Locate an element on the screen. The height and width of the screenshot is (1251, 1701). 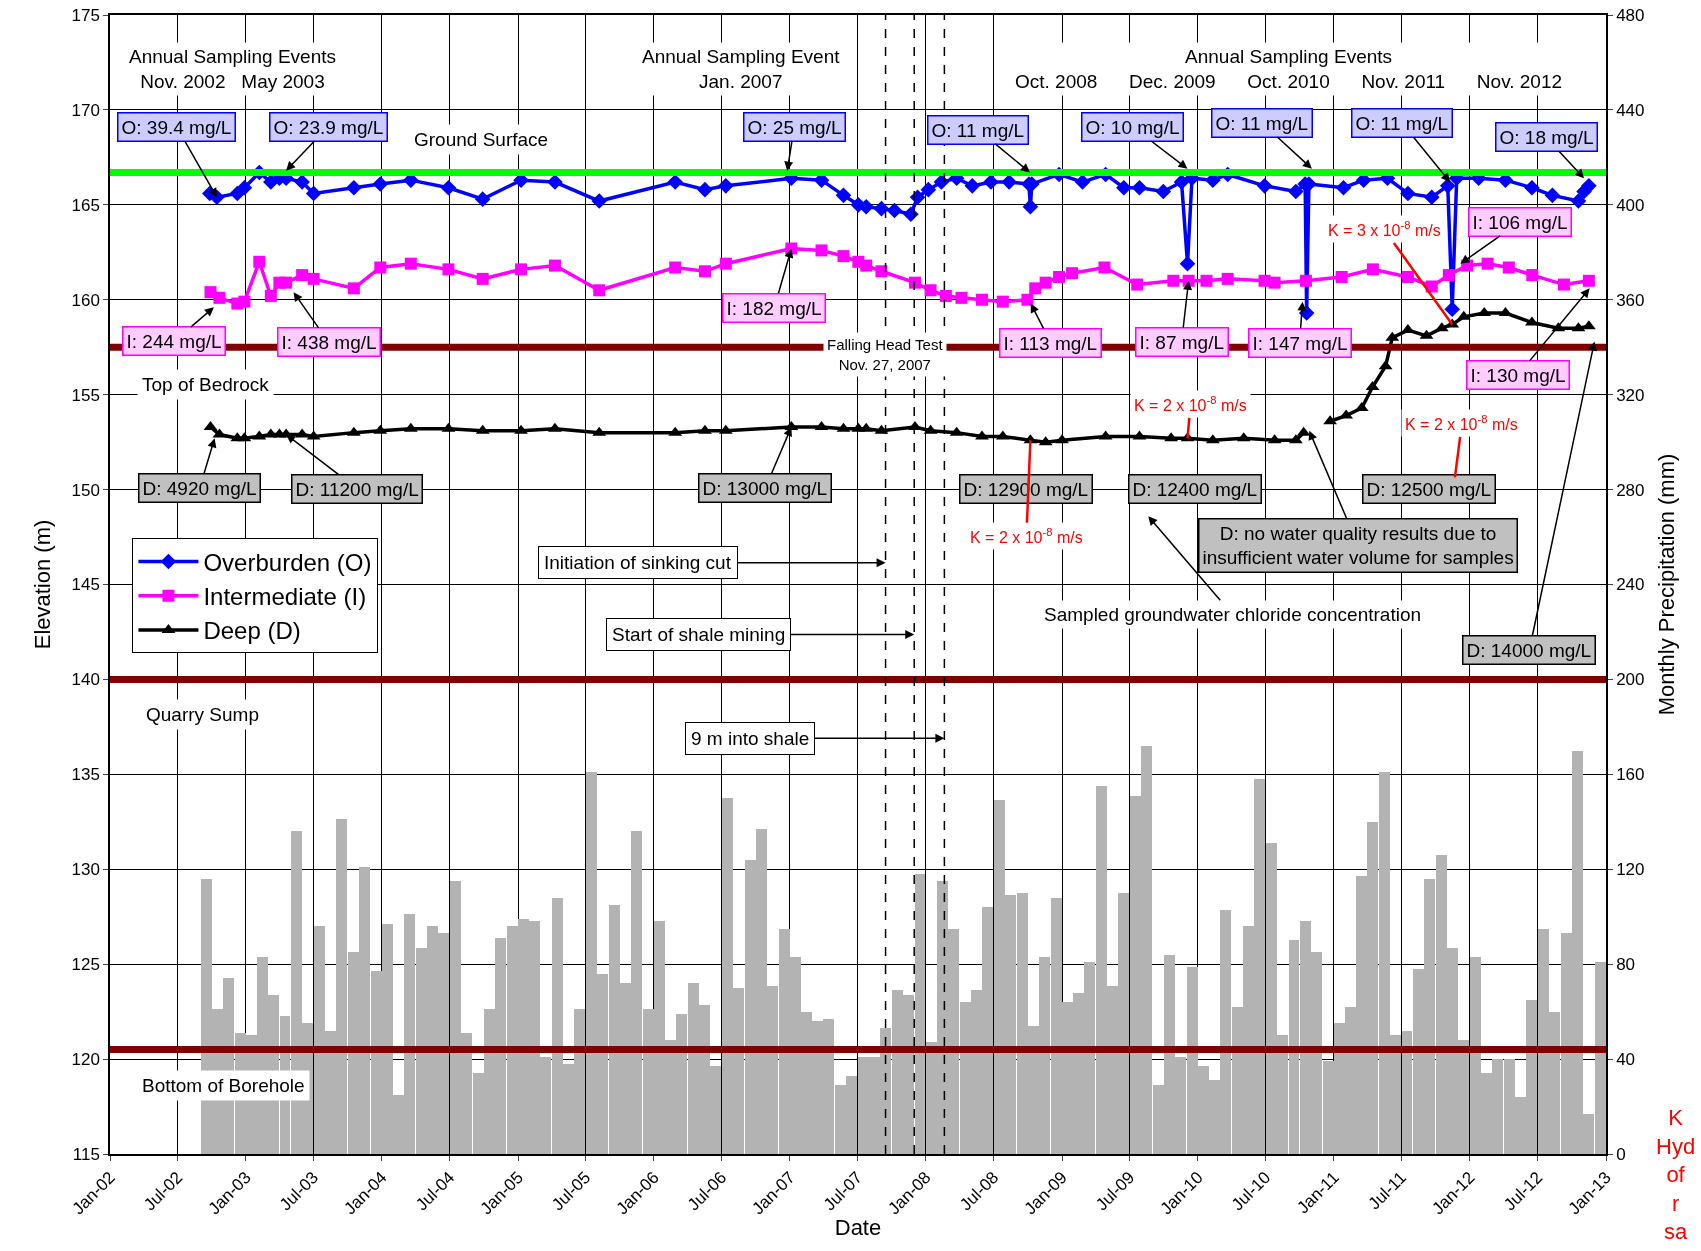
y2-tick-label: 40 is located at coordinates (1626, 1060).